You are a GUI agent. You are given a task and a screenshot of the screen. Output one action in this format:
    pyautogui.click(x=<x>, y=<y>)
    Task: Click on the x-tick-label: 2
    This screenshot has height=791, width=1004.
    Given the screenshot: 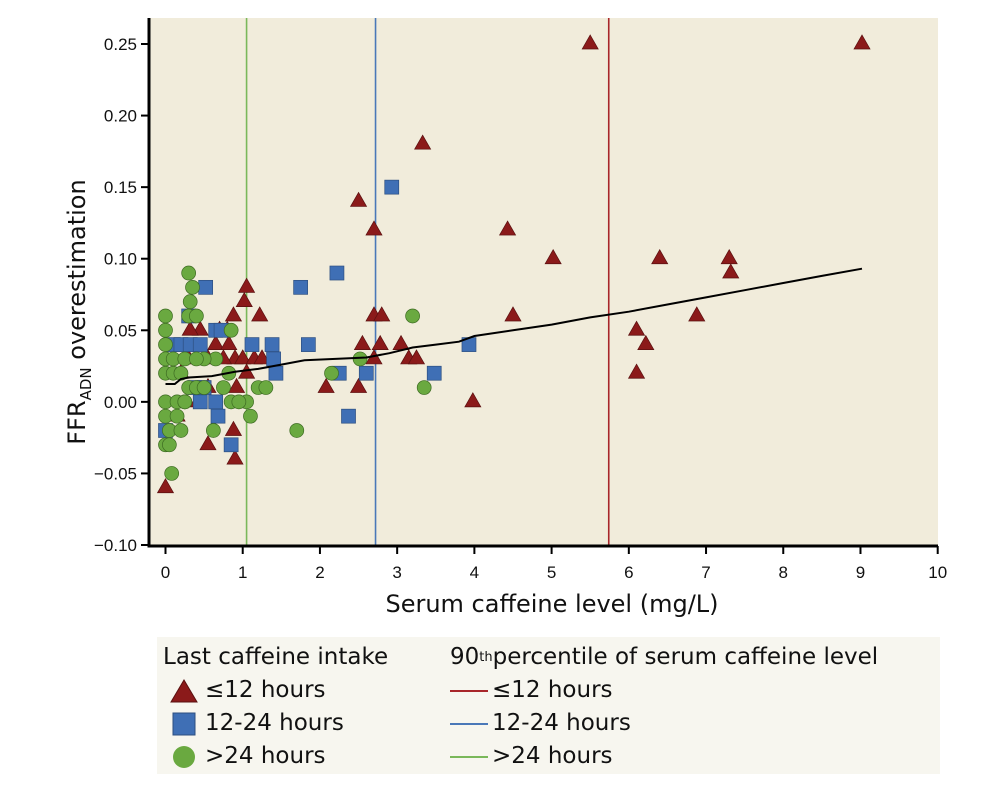 What is the action you would take?
    pyautogui.click(x=319, y=572)
    